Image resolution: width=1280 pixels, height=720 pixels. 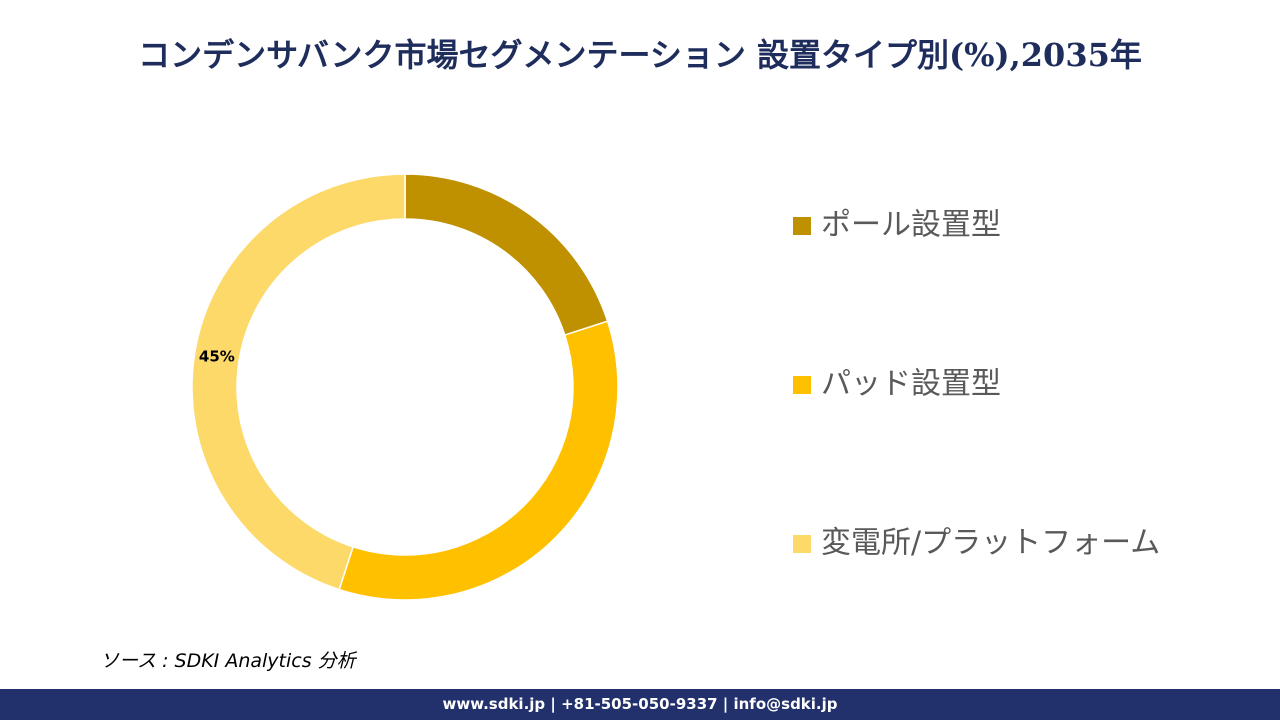 I want to click on legend-label: ポール設置型, so click(x=911, y=225).